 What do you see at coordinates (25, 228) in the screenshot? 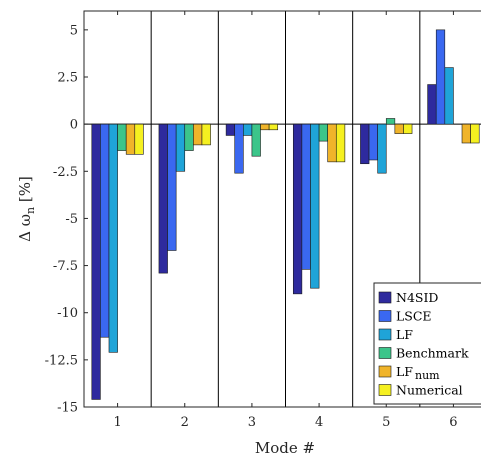
I see `y-axis-label-main: Δ ω` at bounding box center [25, 228].